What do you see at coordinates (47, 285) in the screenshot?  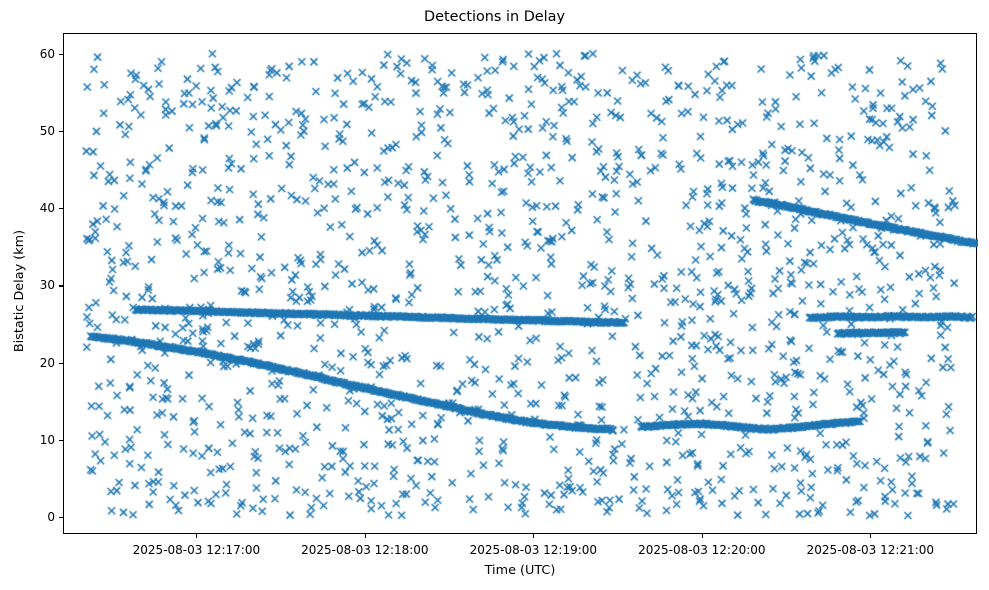 I see `y-tick-label: 30` at bounding box center [47, 285].